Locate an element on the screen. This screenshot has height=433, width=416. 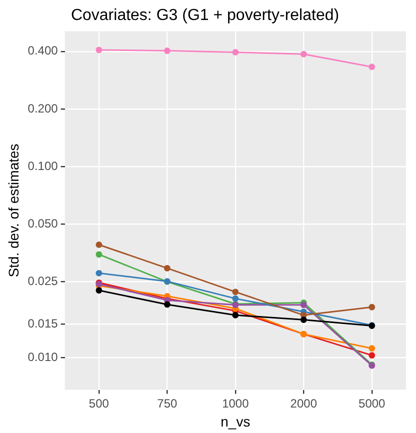
y-tick-label: 0.200 is located at coordinates (43, 108).